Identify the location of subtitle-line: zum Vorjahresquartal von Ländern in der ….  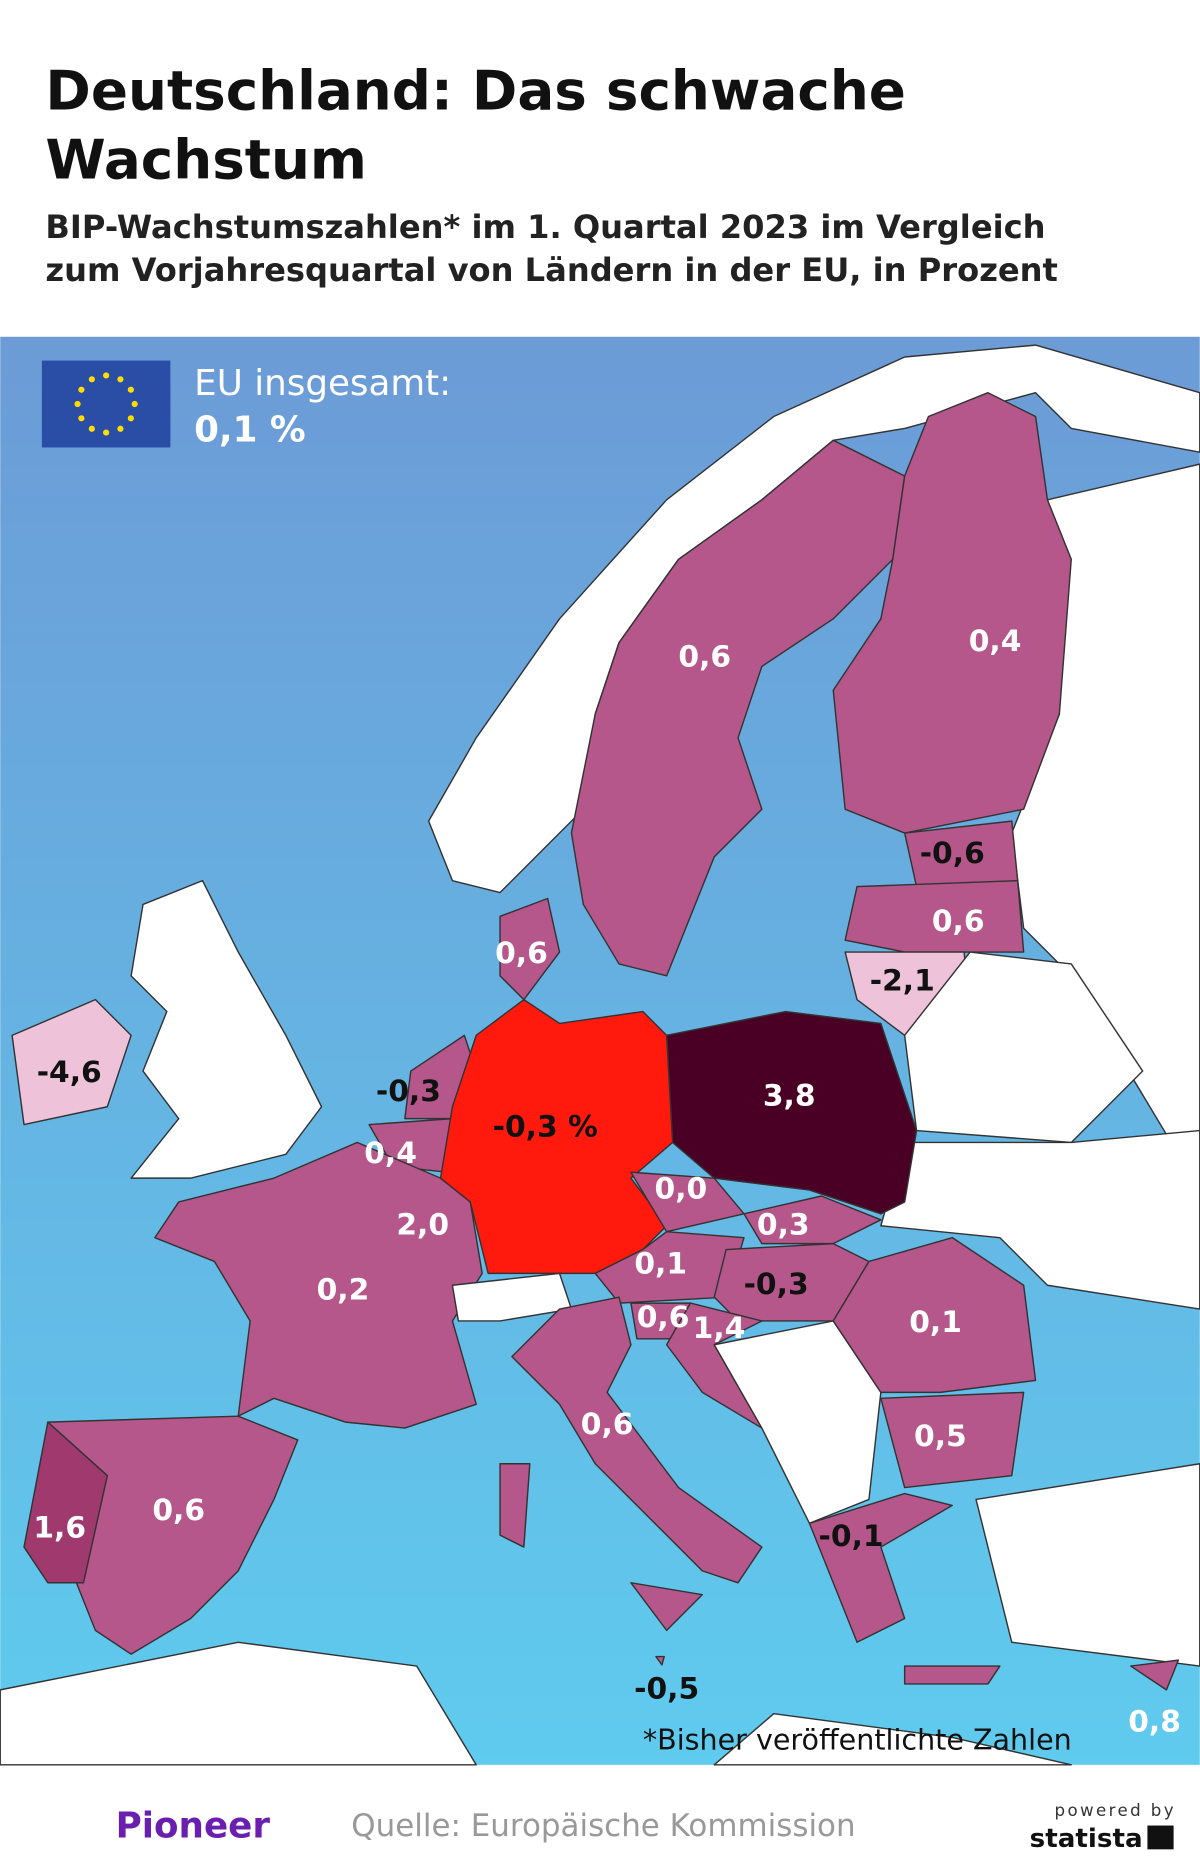
(551, 270).